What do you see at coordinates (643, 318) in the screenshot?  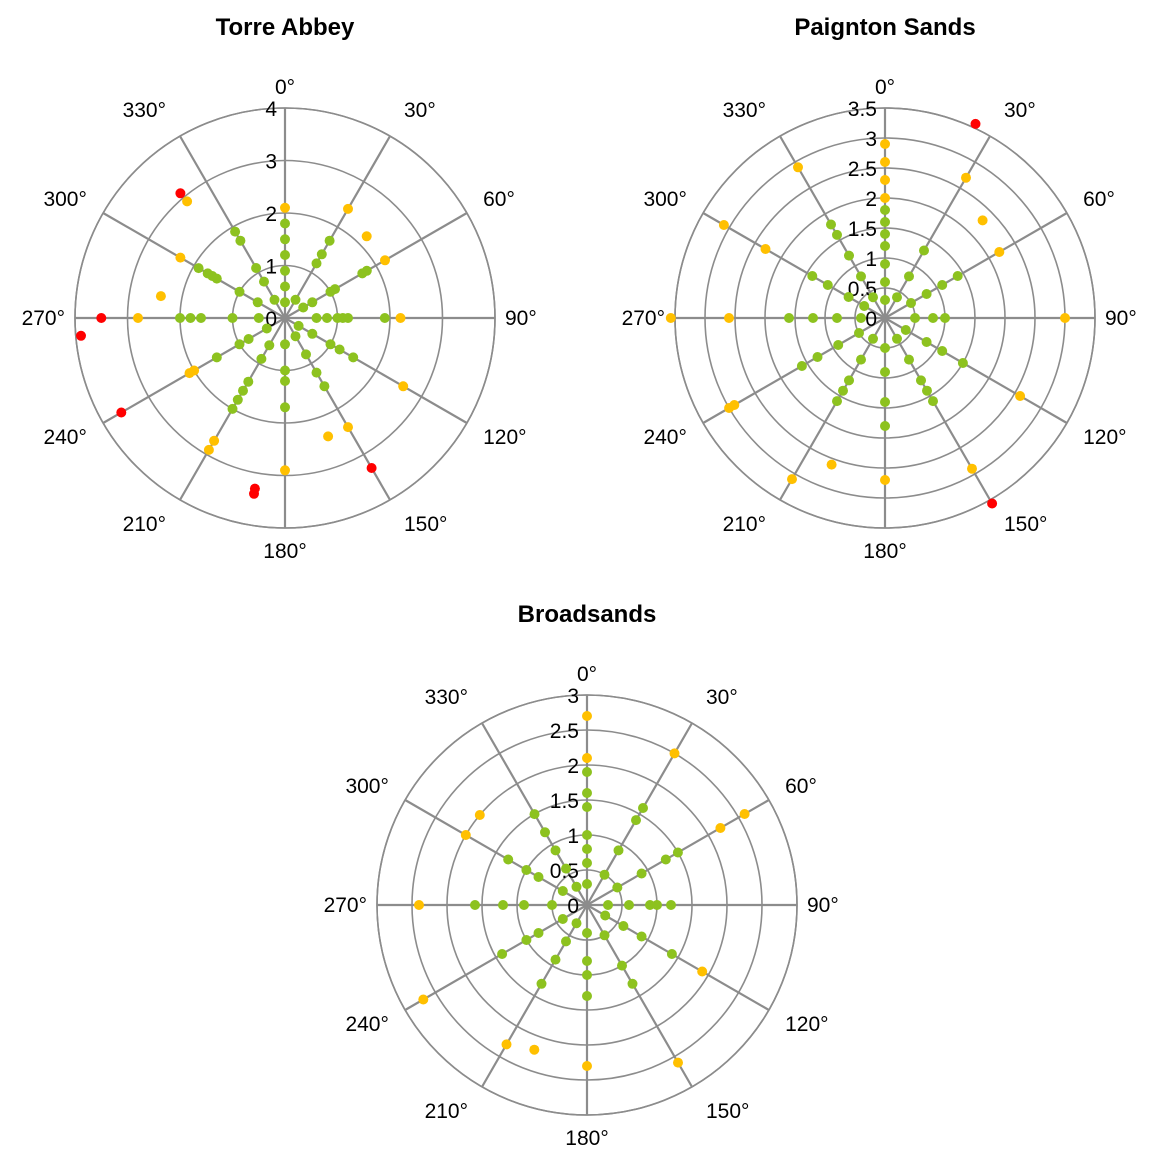 I see `angle-tick-label: 270°` at bounding box center [643, 318].